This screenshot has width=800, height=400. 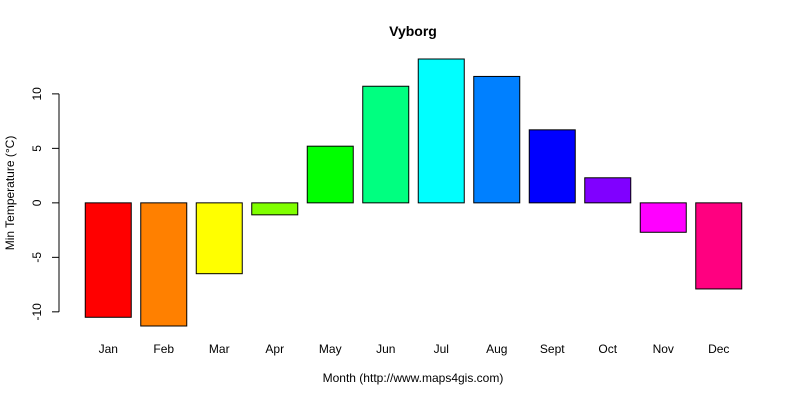 What do you see at coordinates (275, 209) in the screenshot?
I see `bar-apr` at bounding box center [275, 209].